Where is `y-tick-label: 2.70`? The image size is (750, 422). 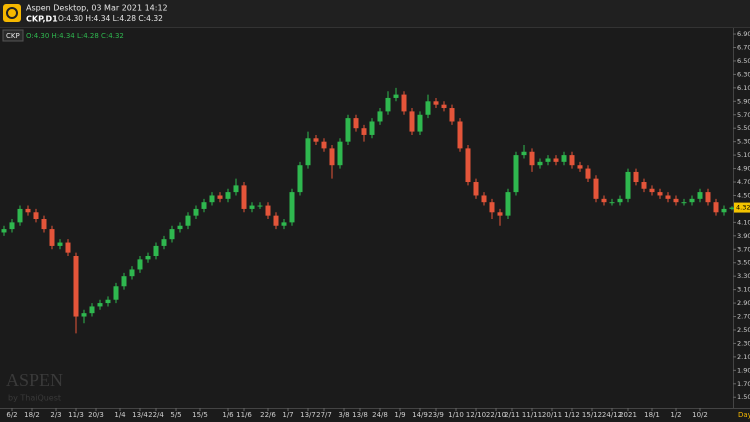 y-tick-label: 2.70 is located at coordinates (743, 317).